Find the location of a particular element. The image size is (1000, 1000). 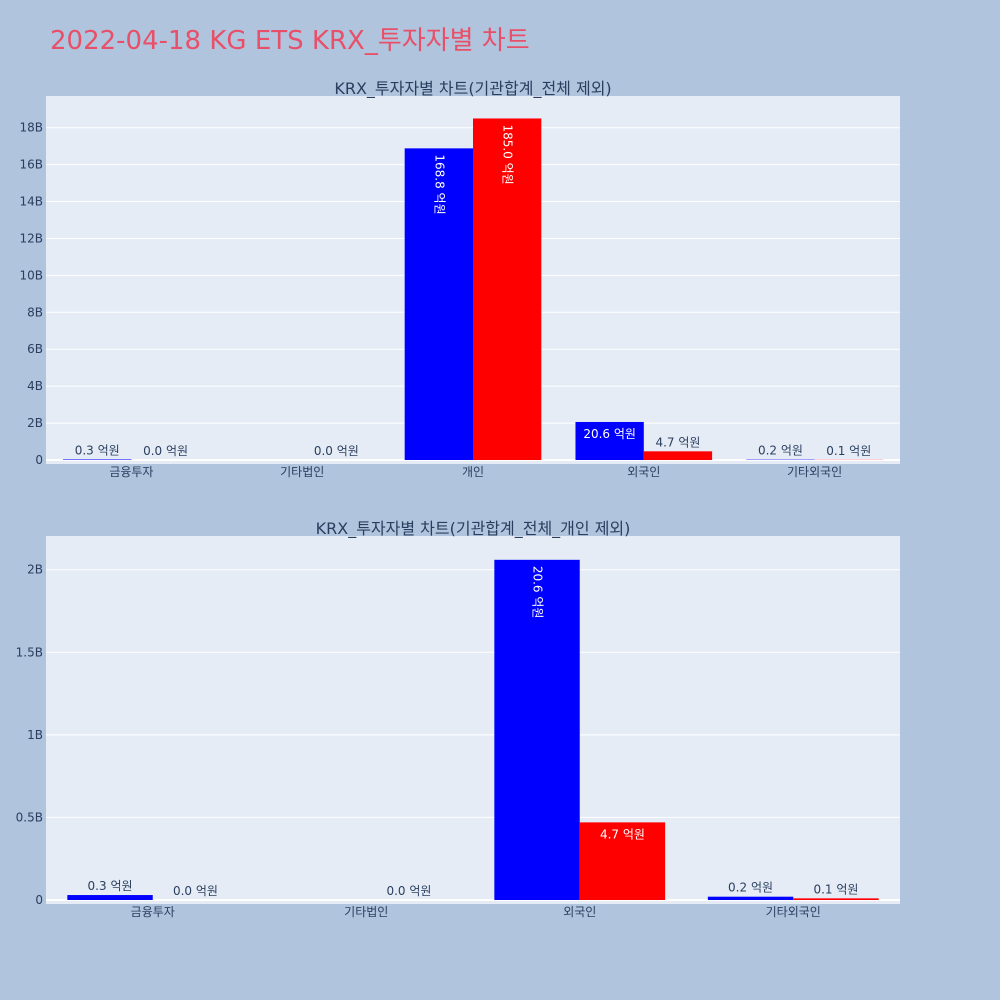

y-tick-label: 14B is located at coordinates (31, 202).